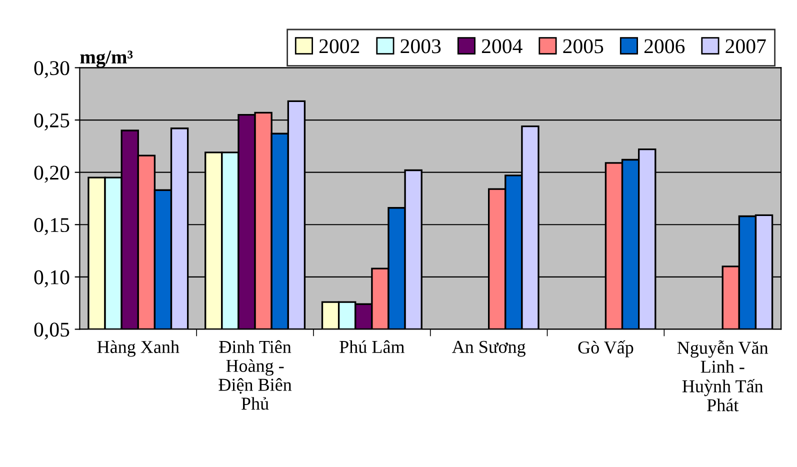 The height and width of the screenshot is (467, 797). What do you see at coordinates (52, 227) in the screenshot?
I see `y-tick-label: 0,15` at bounding box center [52, 227].